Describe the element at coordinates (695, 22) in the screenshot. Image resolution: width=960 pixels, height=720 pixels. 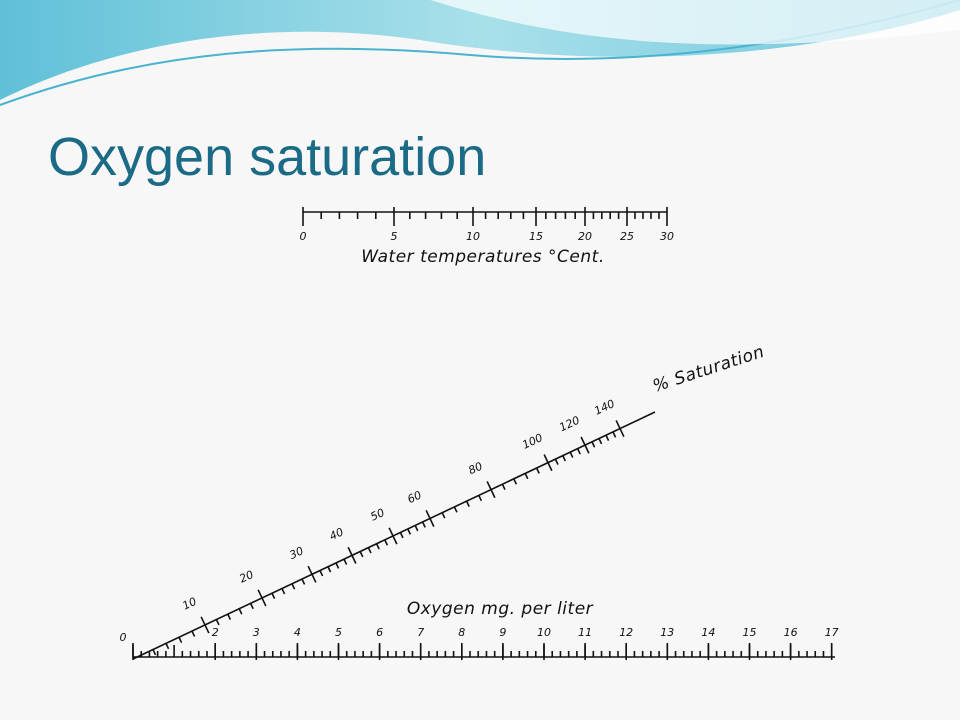
I see `wave-highlight` at that location.